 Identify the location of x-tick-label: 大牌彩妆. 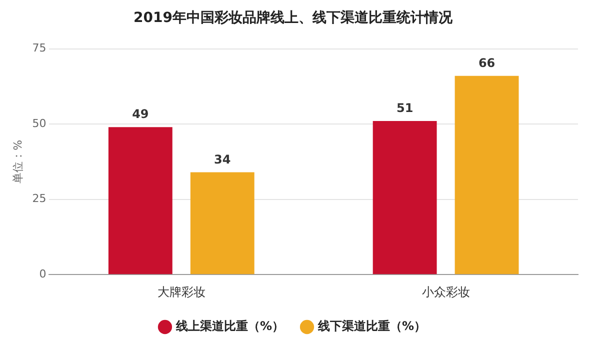
(181, 291).